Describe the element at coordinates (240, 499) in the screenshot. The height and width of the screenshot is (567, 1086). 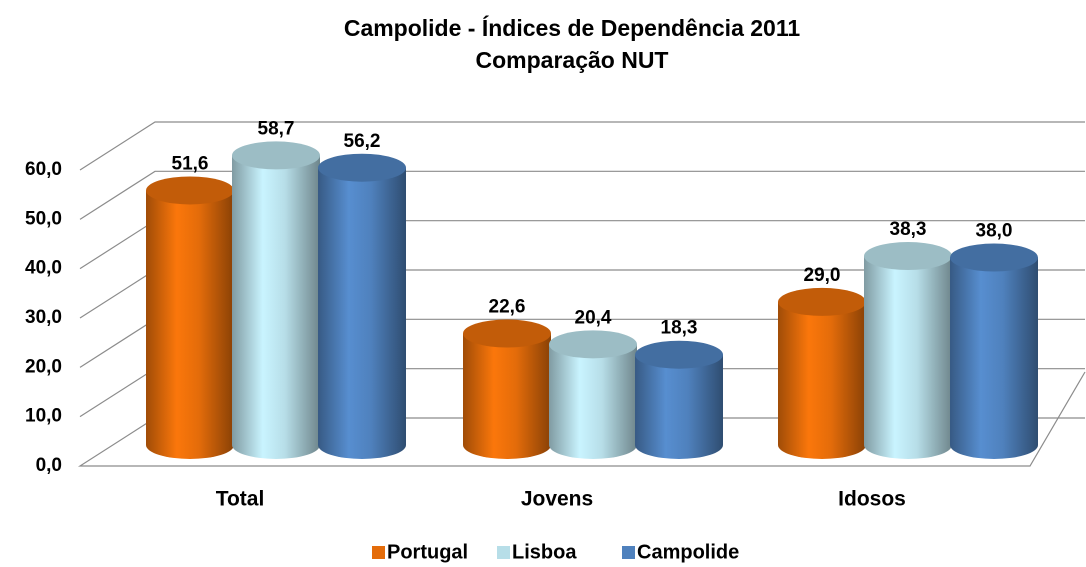
I see `x-tick-label: Total` at that location.